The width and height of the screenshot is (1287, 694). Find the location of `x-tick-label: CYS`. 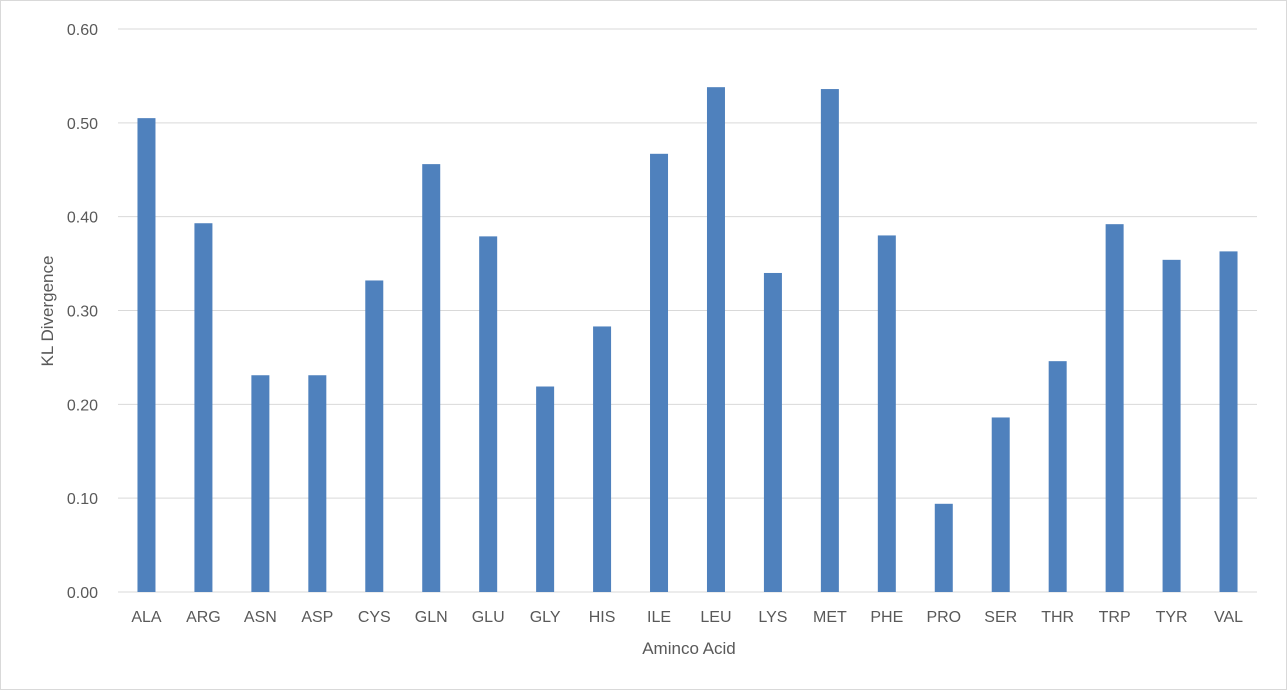

x-tick-label: CYS is located at coordinates (374, 617).